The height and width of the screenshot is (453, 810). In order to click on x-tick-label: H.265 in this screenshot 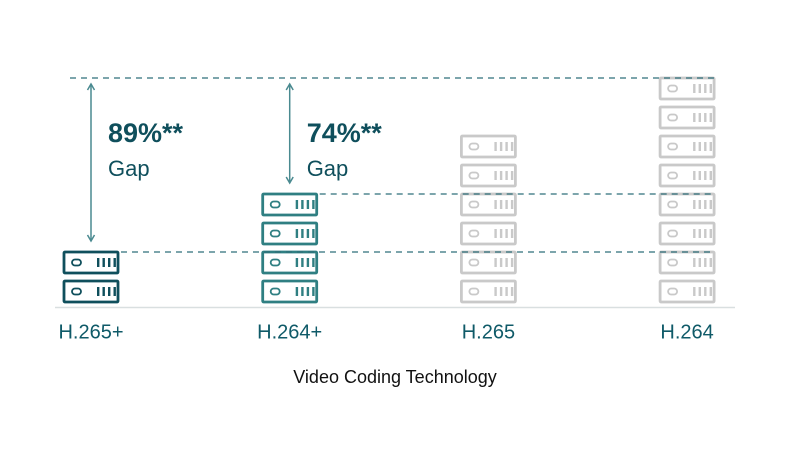, I will do `click(488, 332)`.